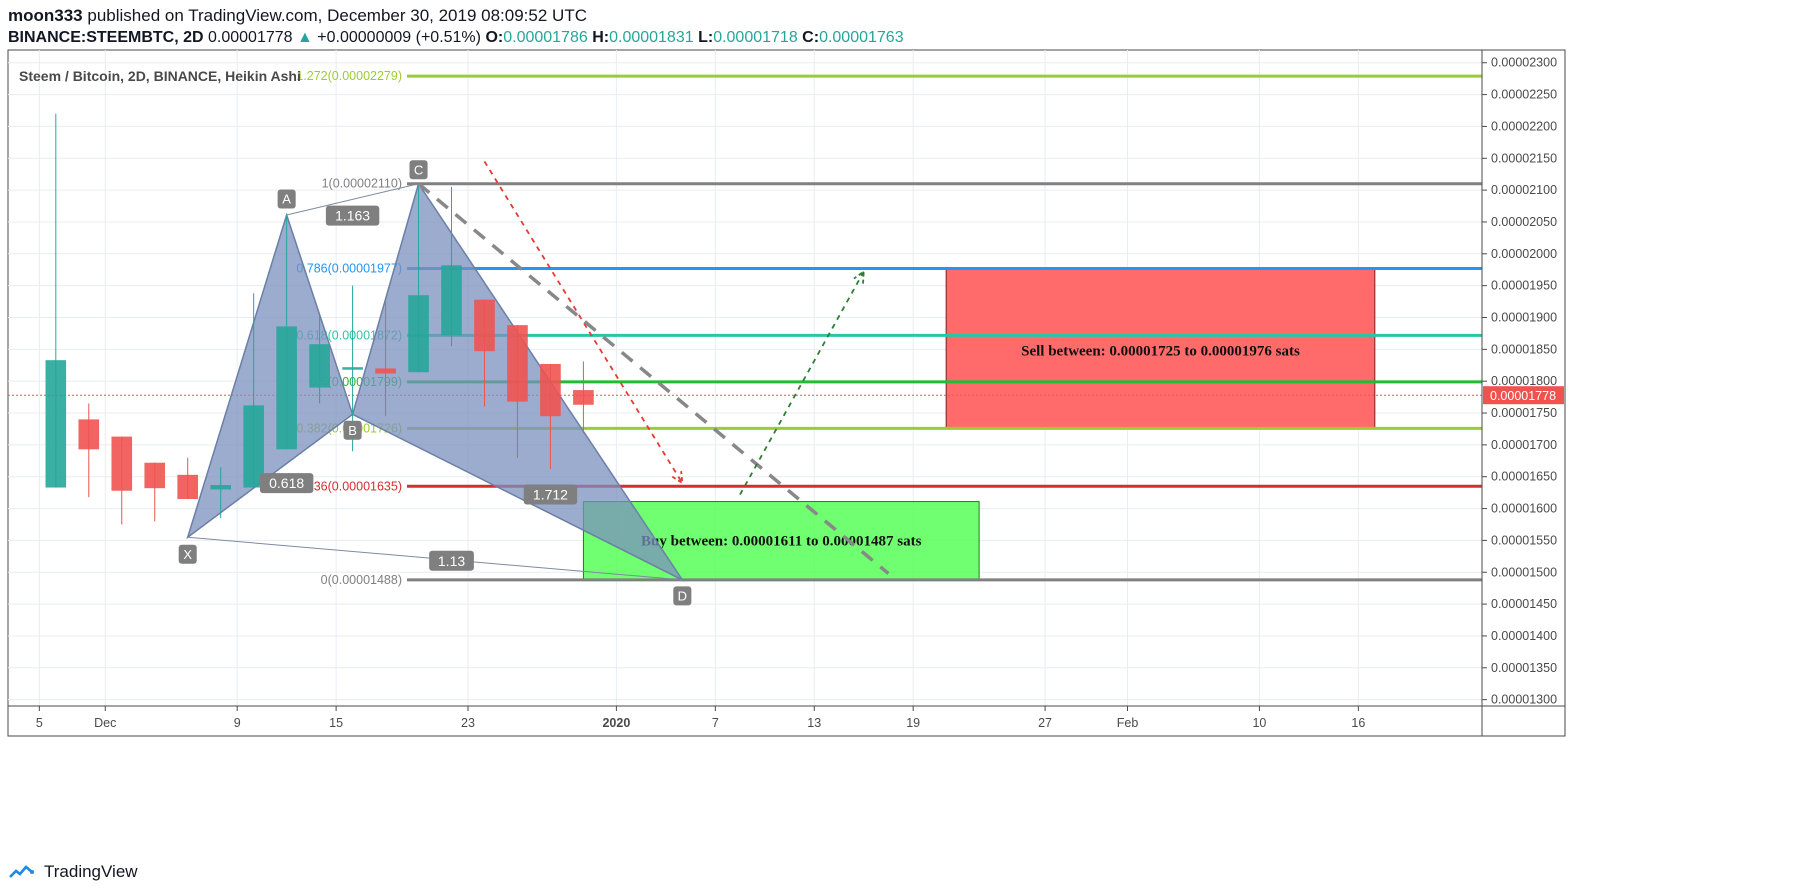  Describe the element at coordinates (319, 319) in the screenshot. I see `candles` at that location.